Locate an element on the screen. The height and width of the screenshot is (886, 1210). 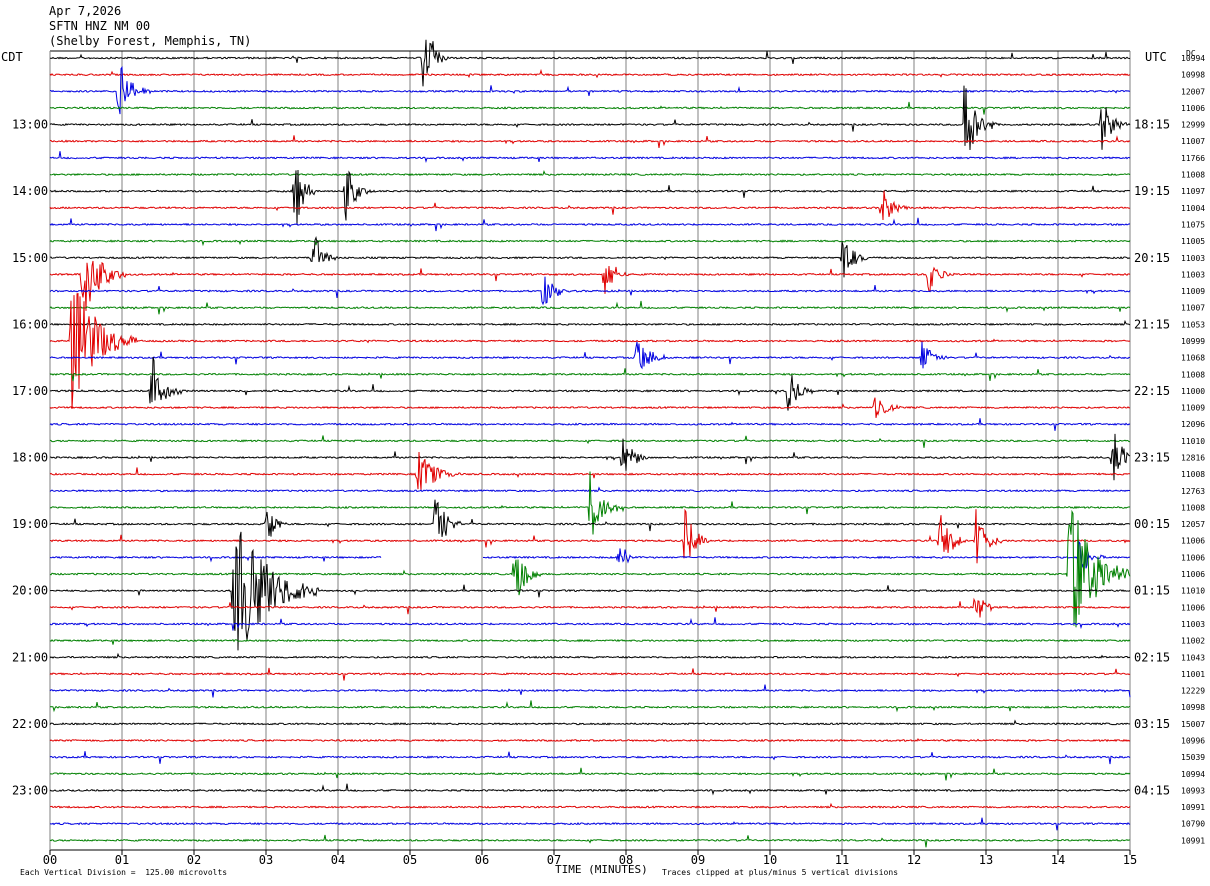
dc-offset-label: 11007 is located at coordinates (1193, 308).